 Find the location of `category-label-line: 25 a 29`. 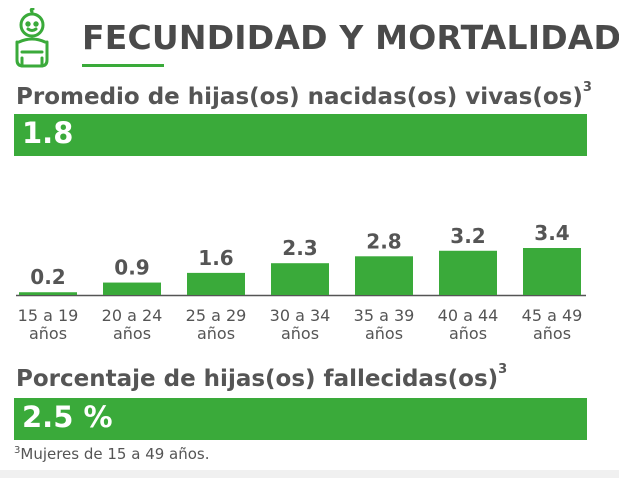

category-label-line: 25 a 29 is located at coordinates (216, 315).